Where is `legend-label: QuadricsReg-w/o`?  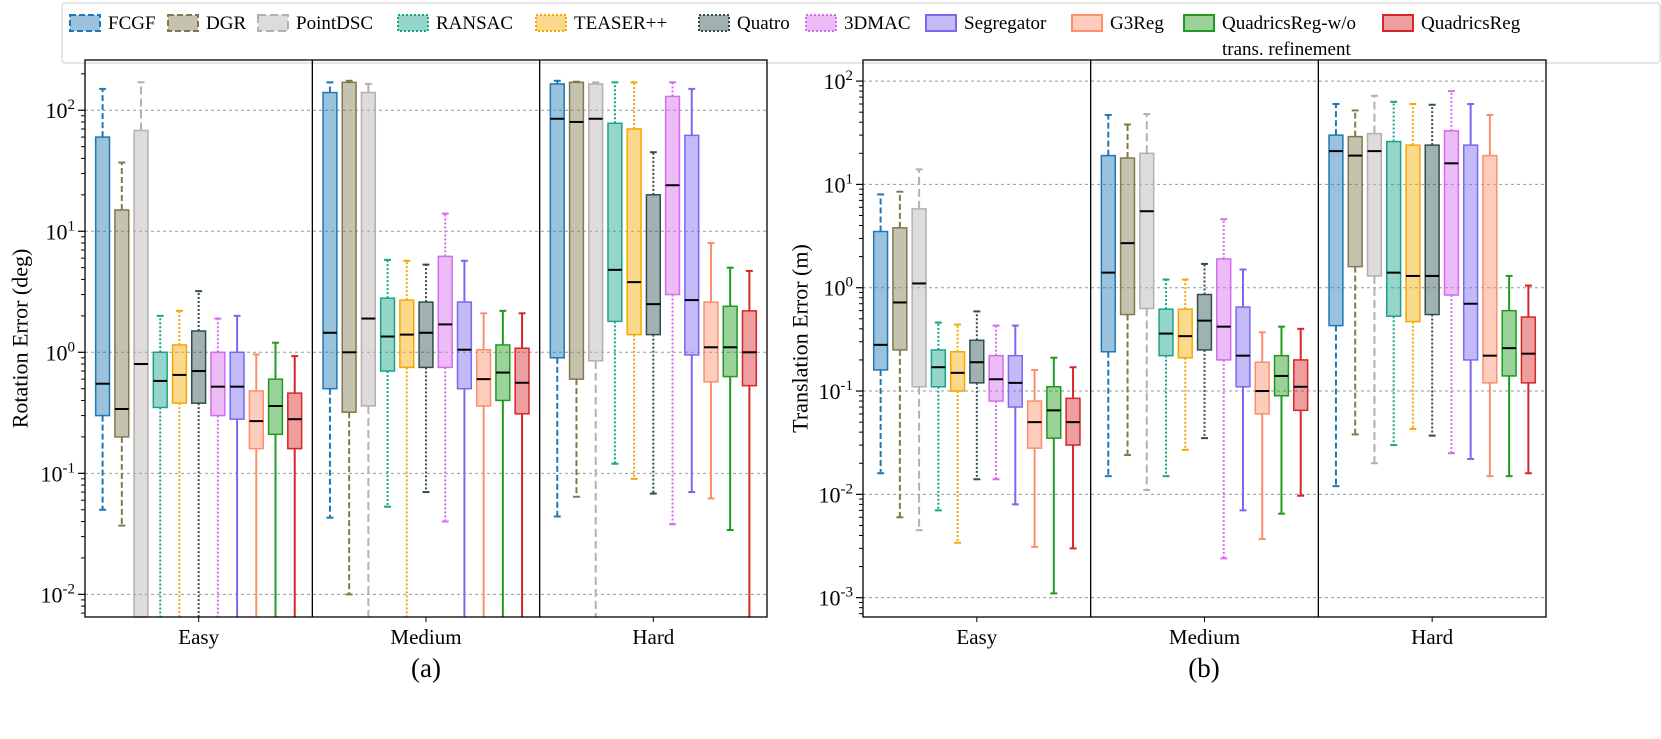
legend-label: QuadricsReg-w/o is located at coordinates (1289, 23).